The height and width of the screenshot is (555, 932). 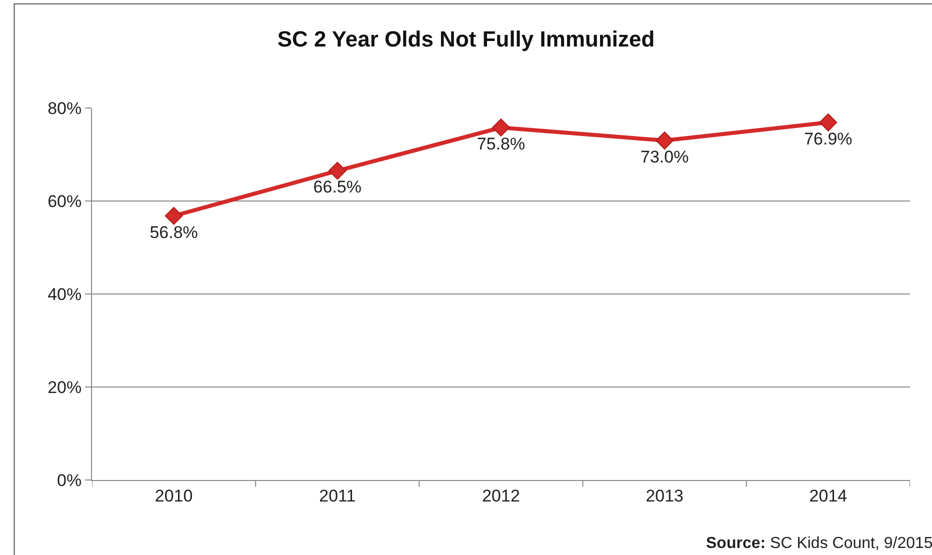 What do you see at coordinates (664, 156) in the screenshot?
I see `data-label: 73.0%` at bounding box center [664, 156].